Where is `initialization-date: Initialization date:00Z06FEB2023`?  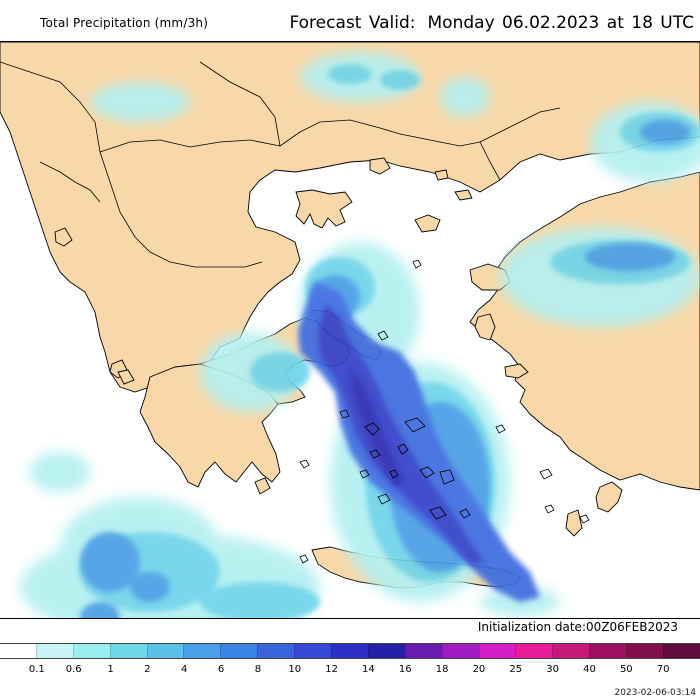
initialization-date: Initialization date:00Z06FEB2023 is located at coordinates (577, 627).